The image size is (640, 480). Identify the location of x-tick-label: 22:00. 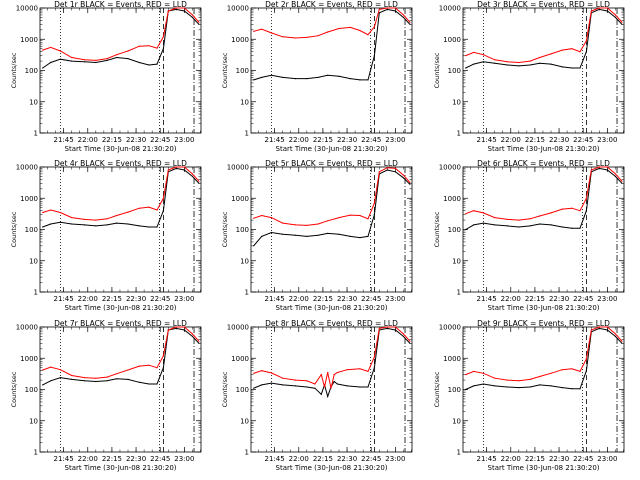
(511, 299).